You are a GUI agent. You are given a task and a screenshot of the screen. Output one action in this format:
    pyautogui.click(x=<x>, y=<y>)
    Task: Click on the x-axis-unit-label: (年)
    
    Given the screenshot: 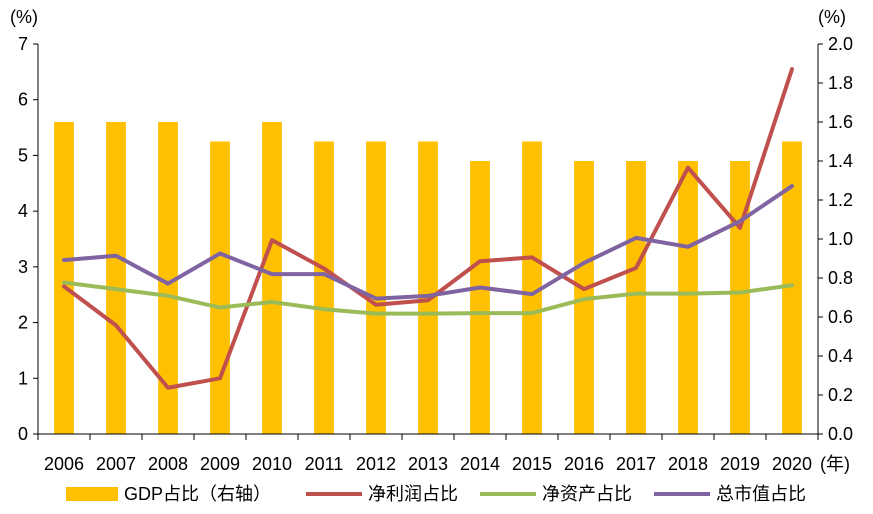 What is the action you would take?
    pyautogui.click(x=835, y=464)
    